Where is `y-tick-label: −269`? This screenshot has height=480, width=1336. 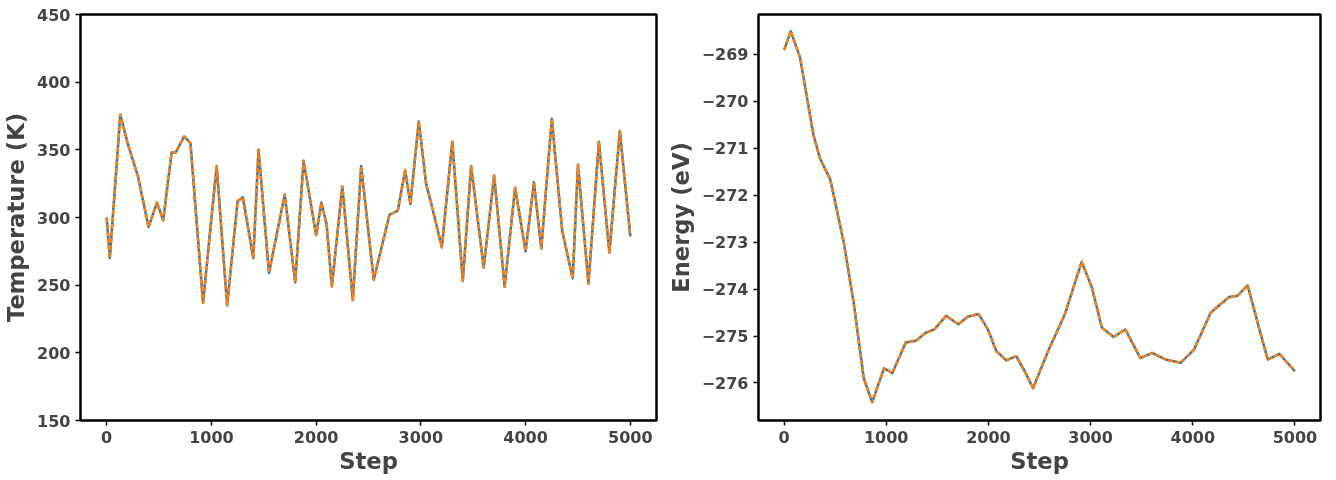
y-tick-label: −269 is located at coordinates (725, 55).